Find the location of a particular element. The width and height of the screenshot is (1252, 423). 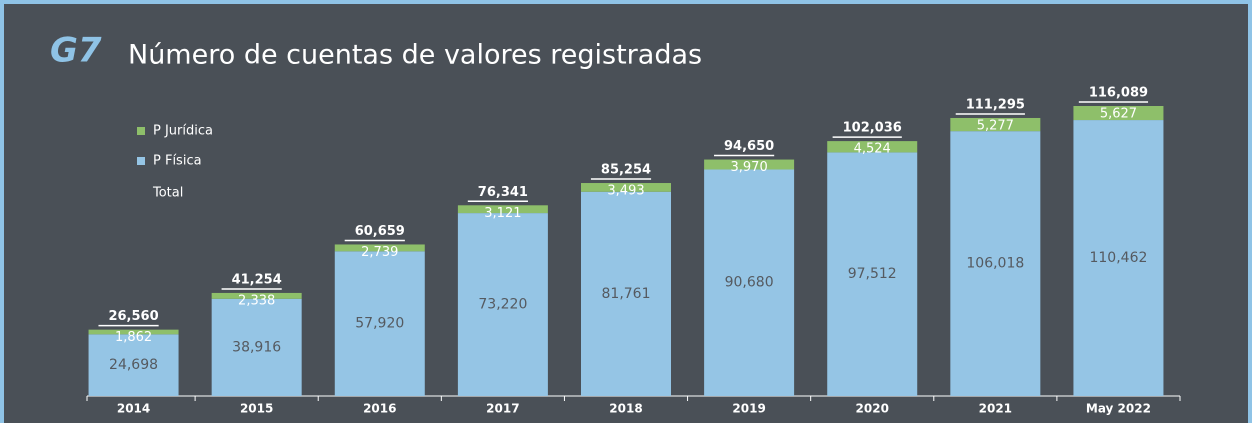

value-label: 5,627 is located at coordinates (1118, 114).